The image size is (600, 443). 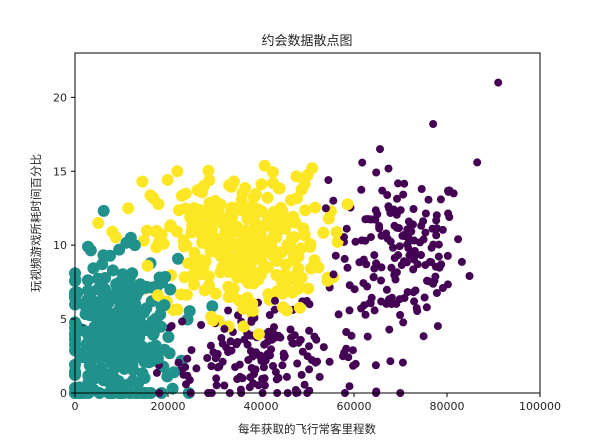 I want to click on y-tick-label: 20, so click(x=60, y=97).